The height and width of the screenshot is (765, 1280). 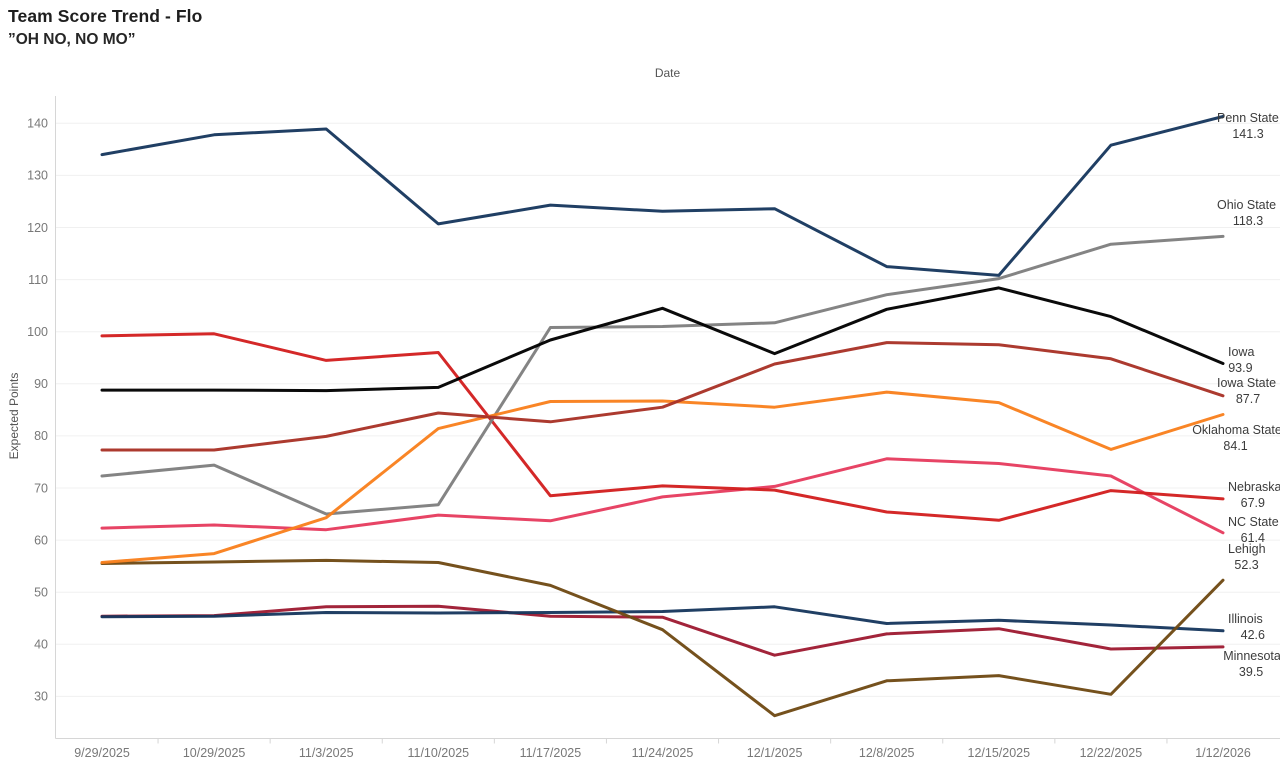 What do you see at coordinates (775, 753) in the screenshot?
I see `x-tick-label-12-1-2025: 12/1/2025` at bounding box center [775, 753].